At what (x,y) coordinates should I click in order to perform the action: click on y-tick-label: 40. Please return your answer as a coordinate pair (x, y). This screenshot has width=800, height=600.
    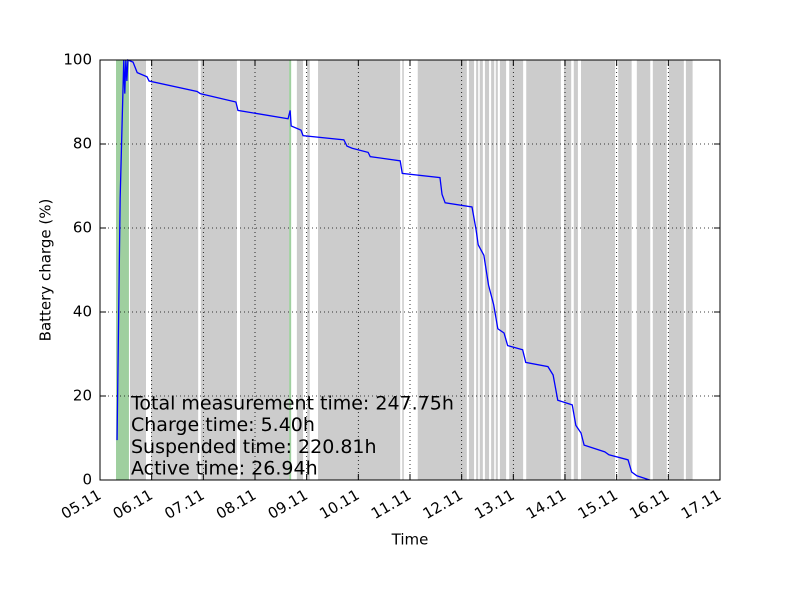
    Looking at the image, I should click on (82, 312).